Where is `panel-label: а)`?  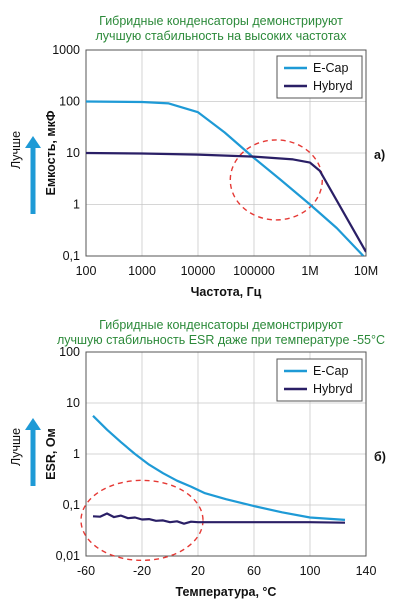
panel-label: а) is located at coordinates (379, 155).